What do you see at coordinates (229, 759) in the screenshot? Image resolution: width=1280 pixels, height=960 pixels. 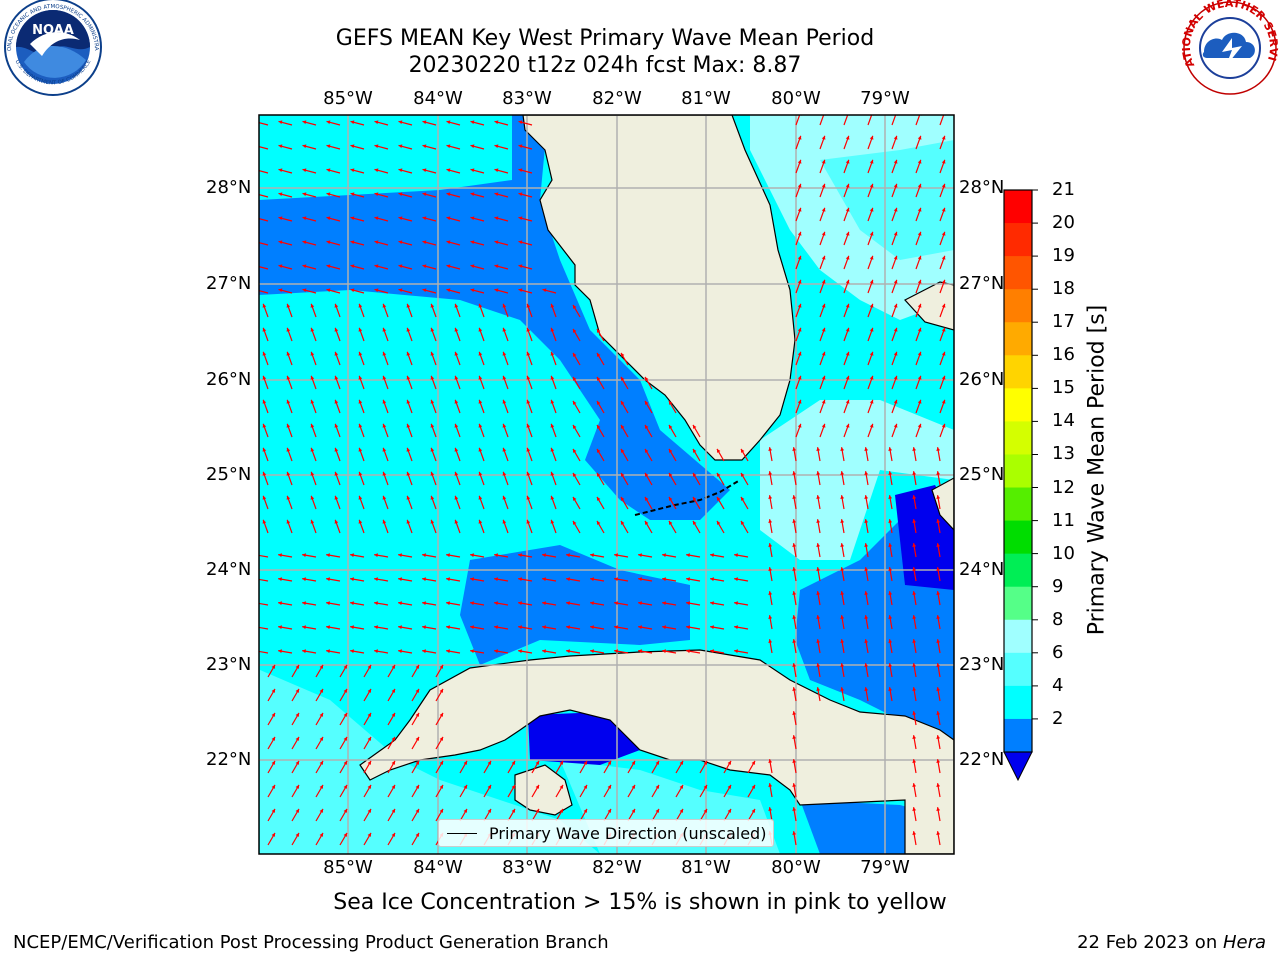 I see `latitude-label: 22°N` at bounding box center [229, 759].